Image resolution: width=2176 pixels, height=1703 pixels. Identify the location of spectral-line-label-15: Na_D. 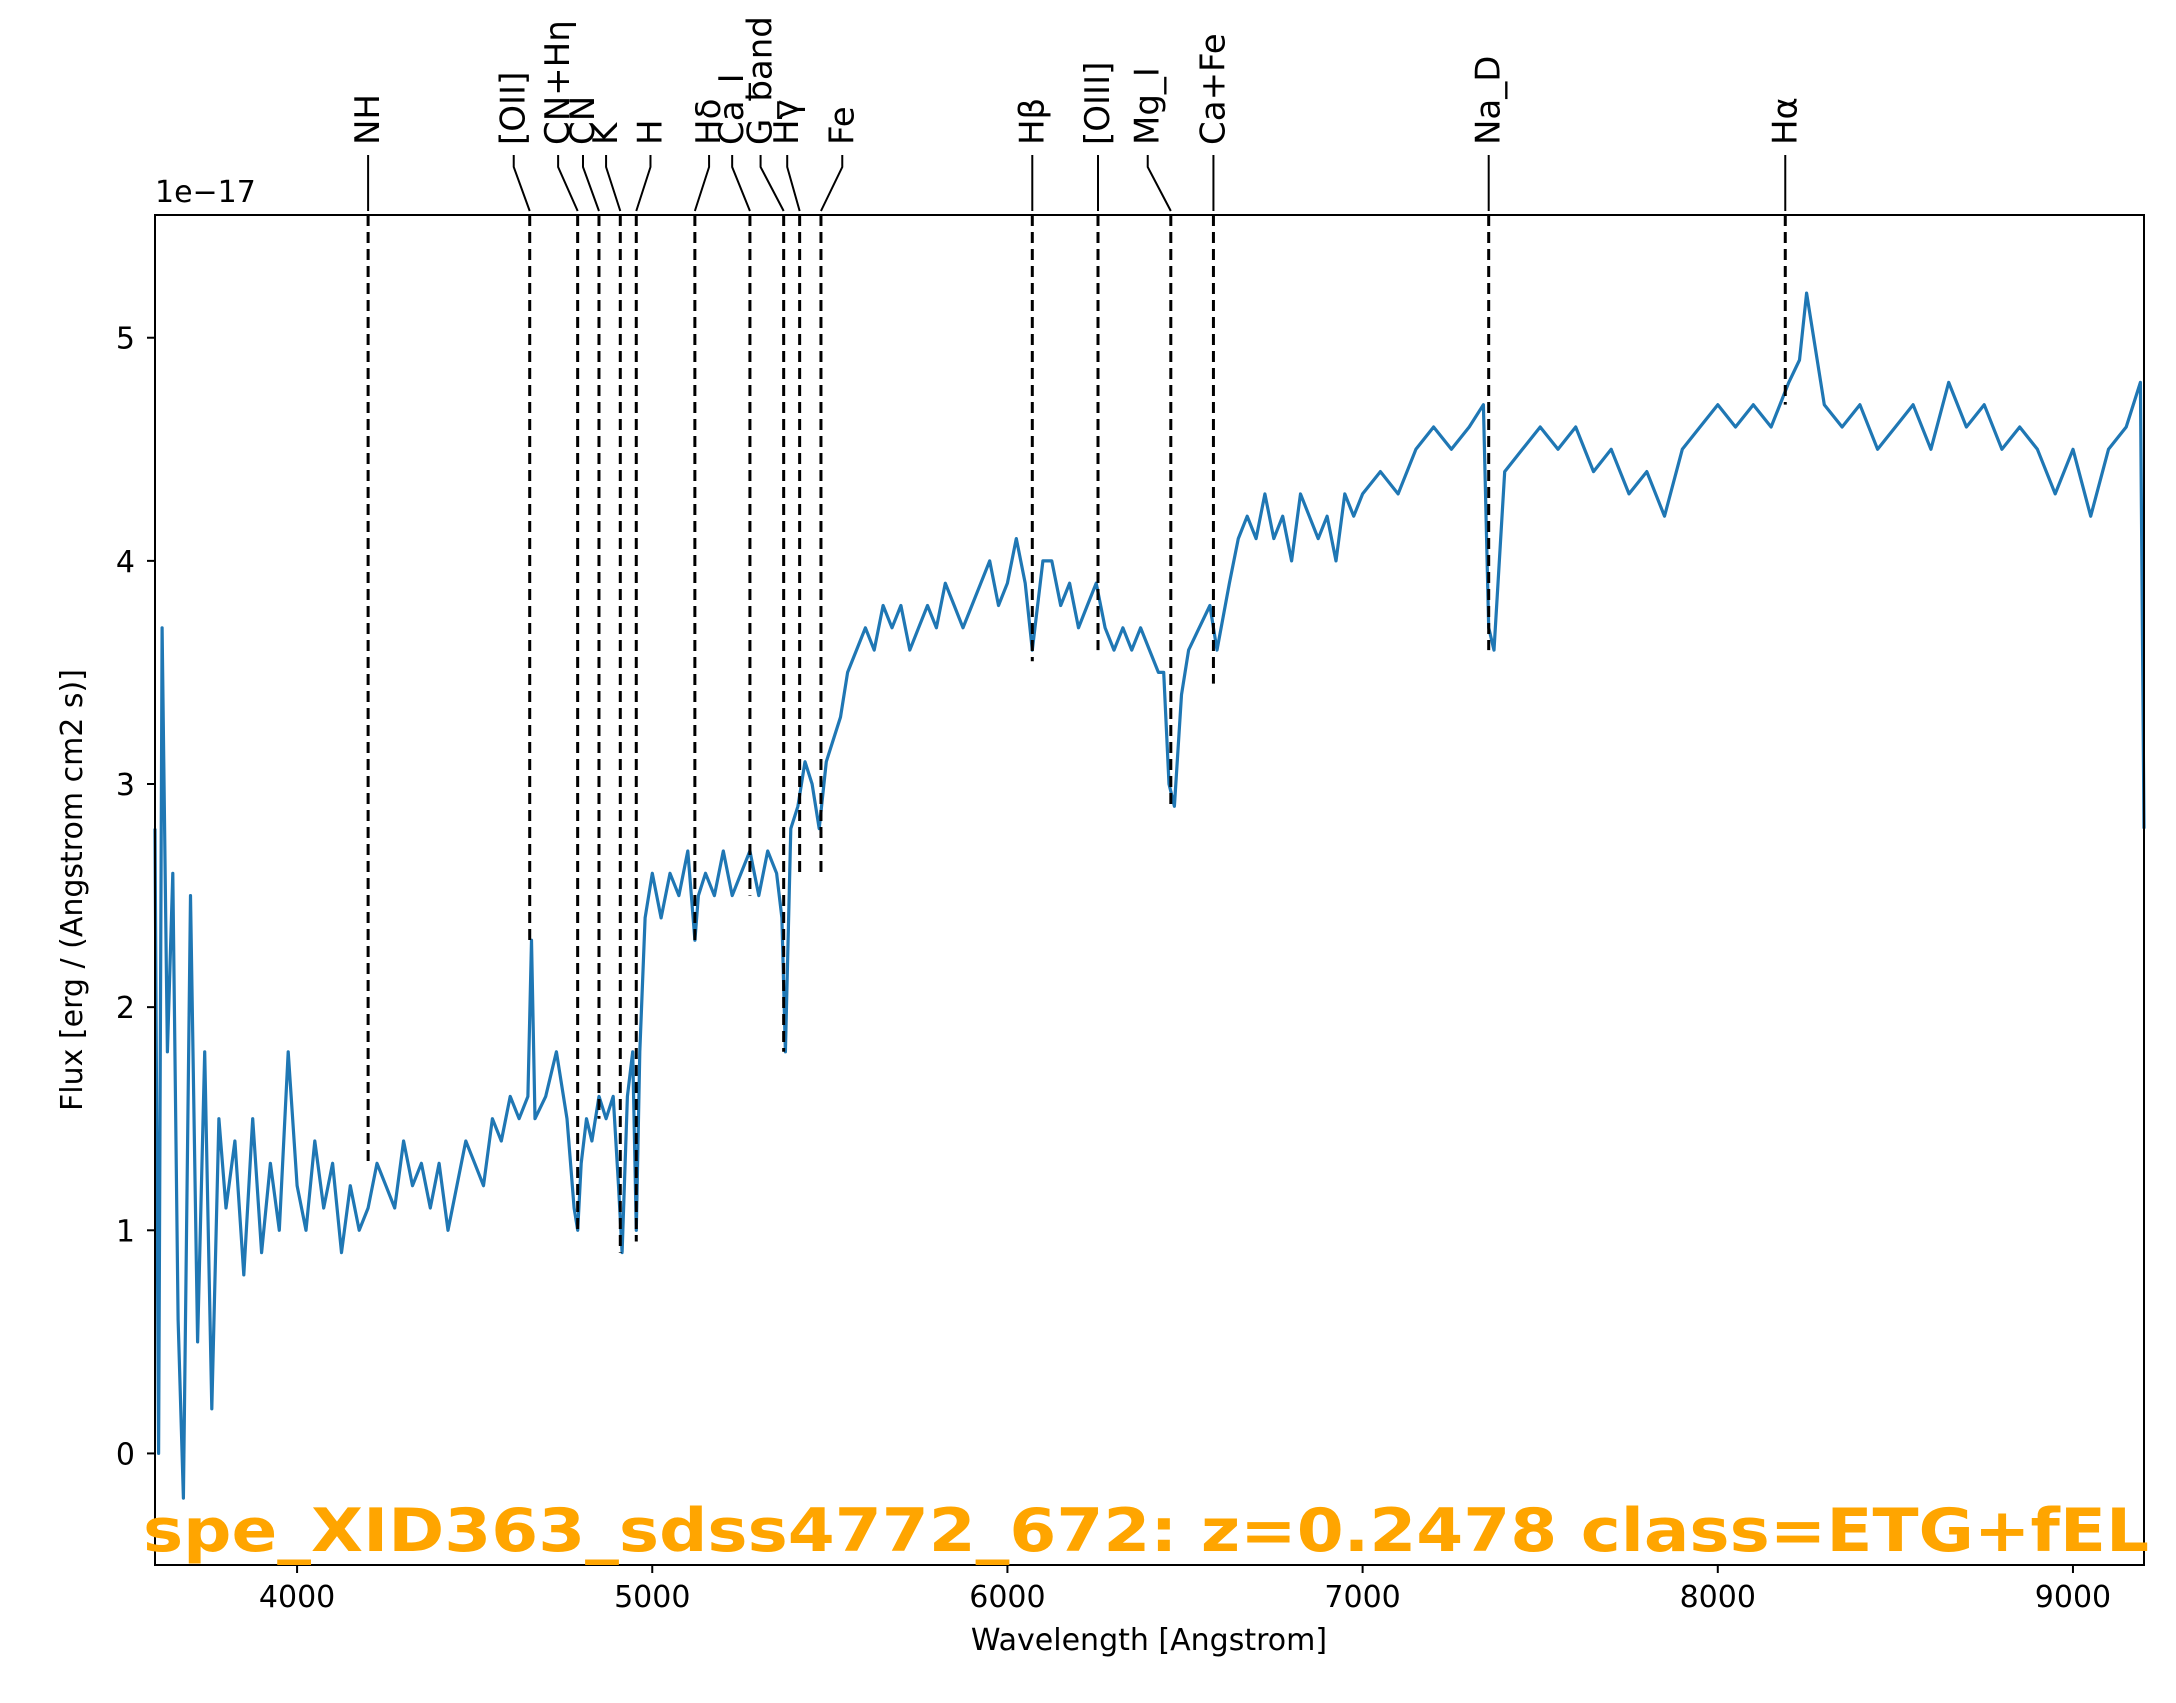
(1489, 100).